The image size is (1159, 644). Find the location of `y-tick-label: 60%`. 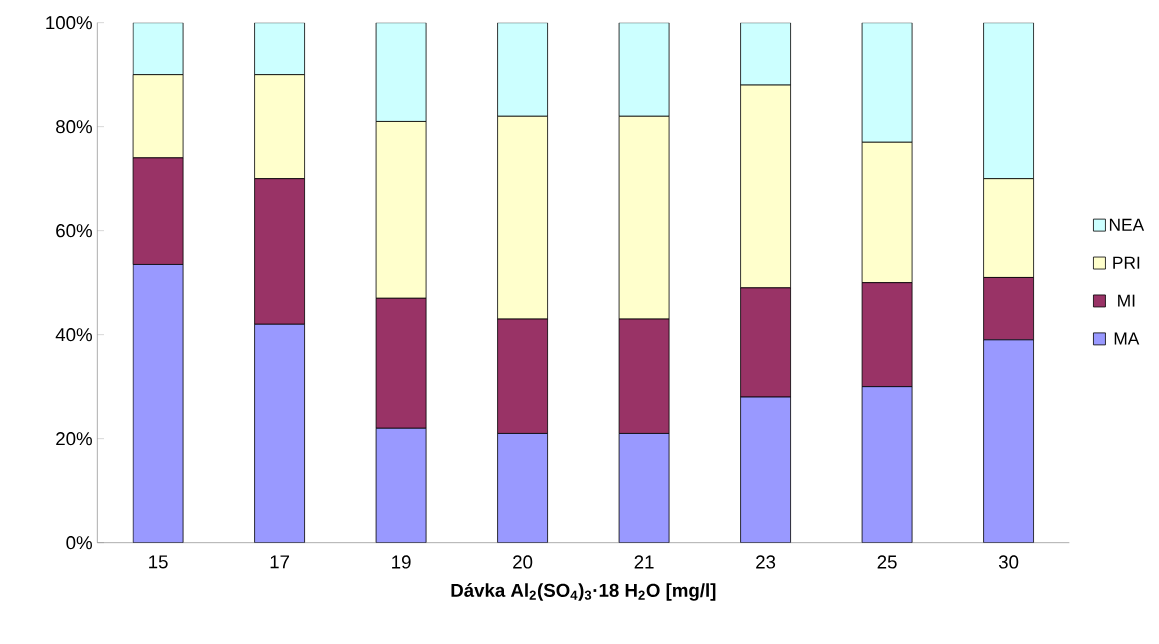

y-tick-label: 60% is located at coordinates (74, 231).